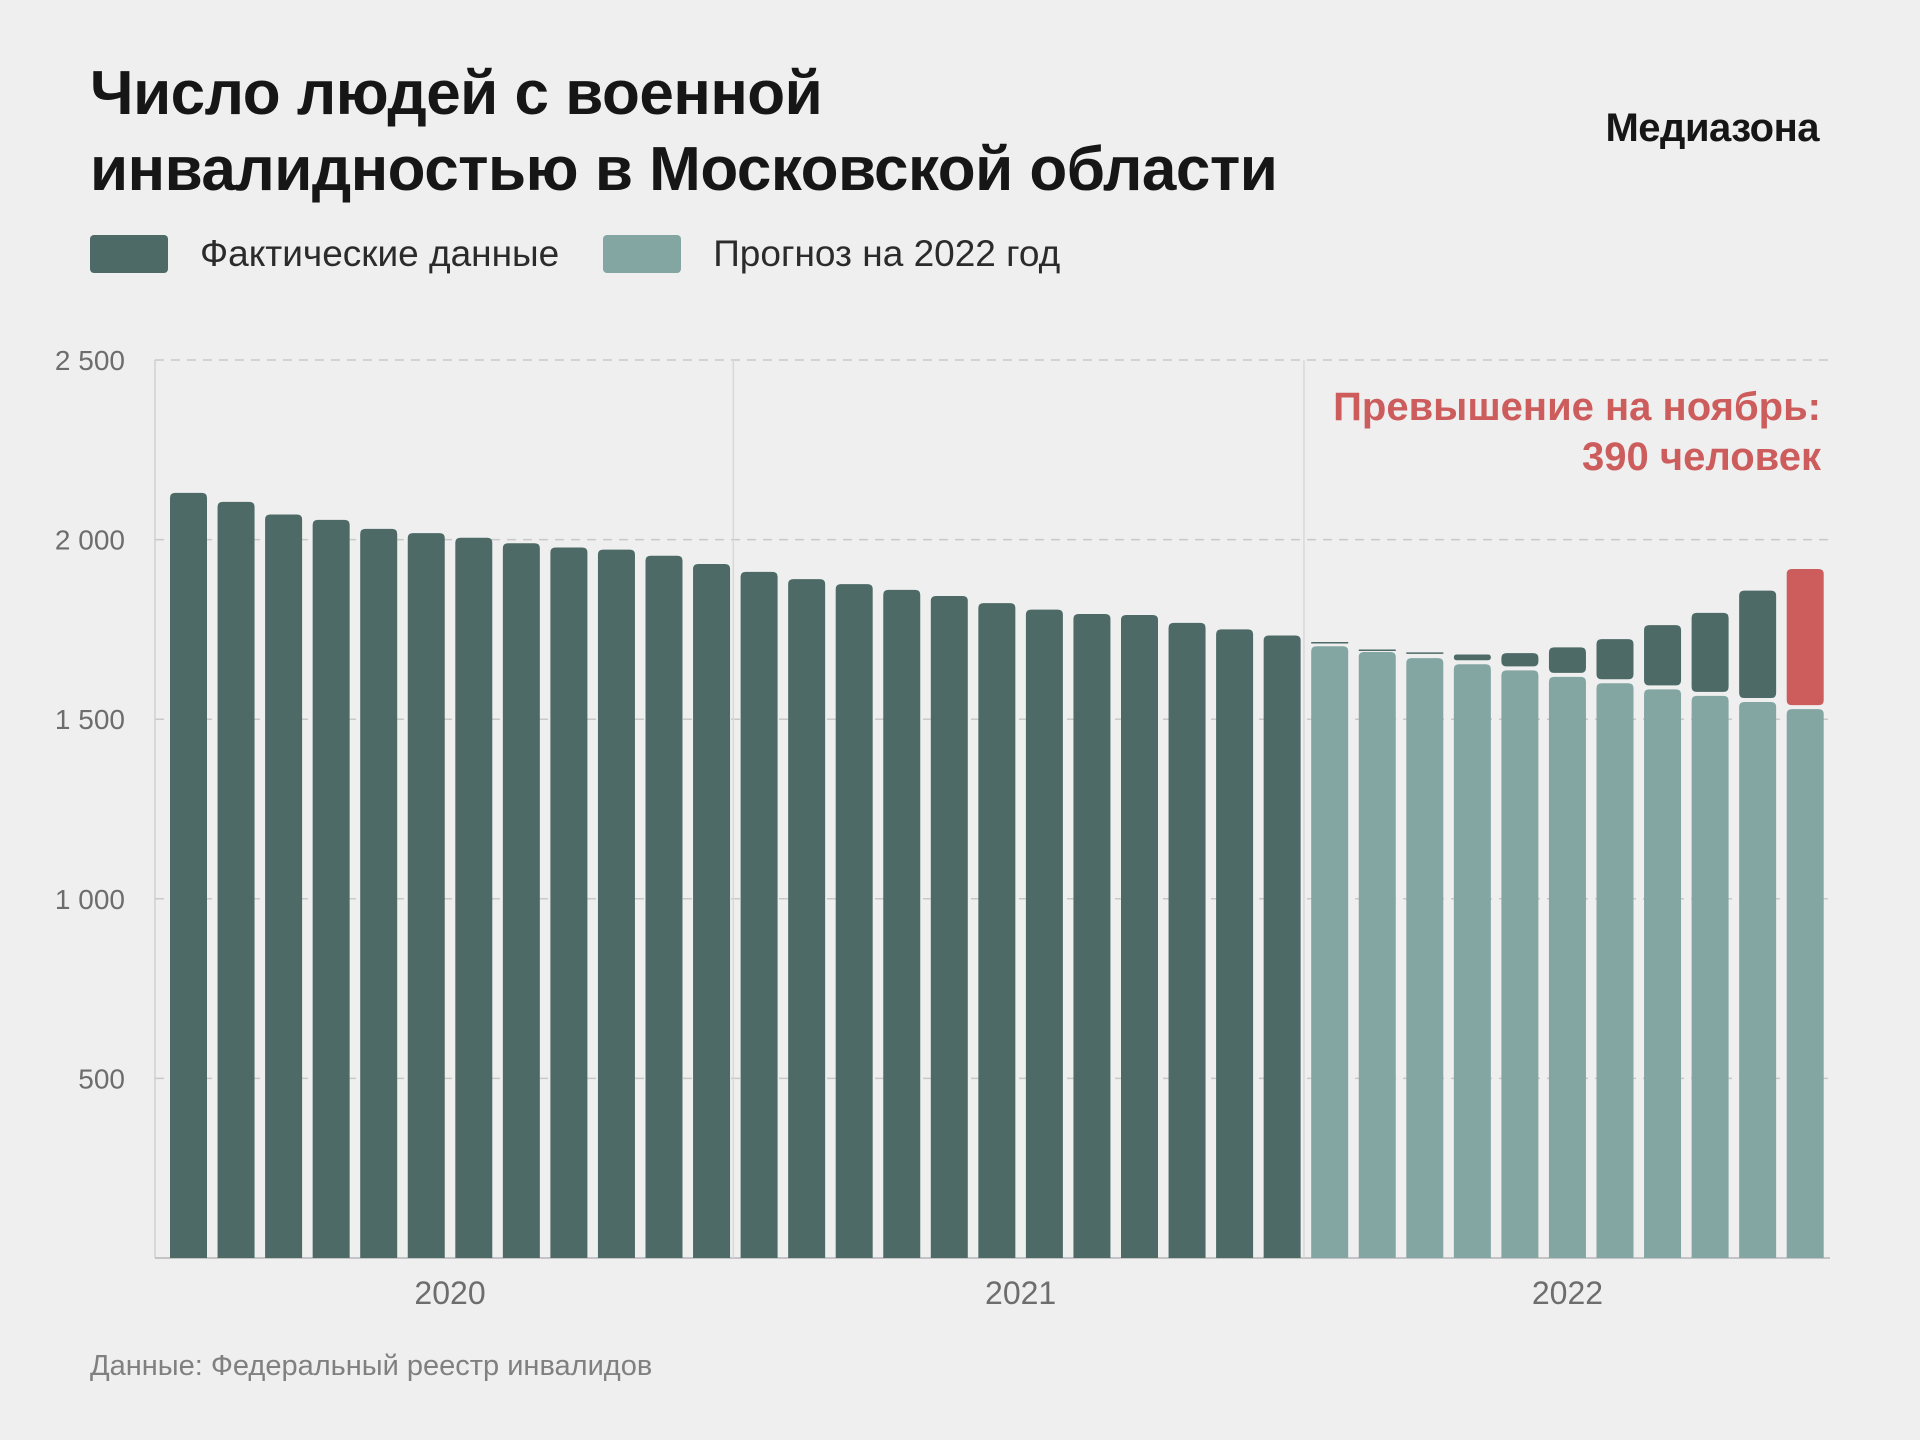 Image resolution: width=1920 pixels, height=1440 pixels. What do you see at coordinates (887, 253) in the screenshot?
I see `legend-label-forecast: Прогноз на 2022 год` at bounding box center [887, 253].